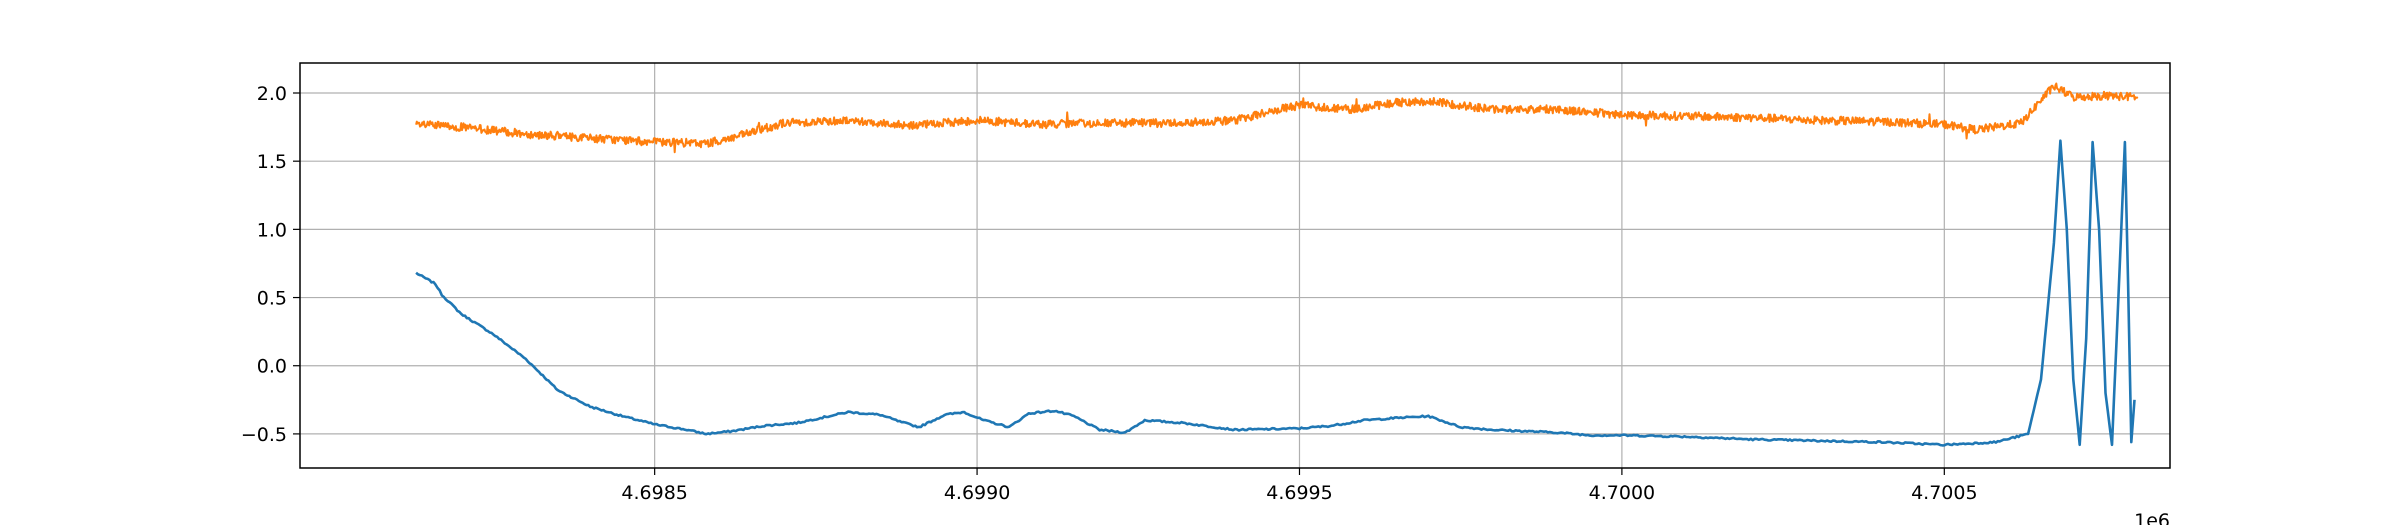  Describe the element at coordinates (1277, 118) in the screenshot. I see `series-line-orange` at that location.